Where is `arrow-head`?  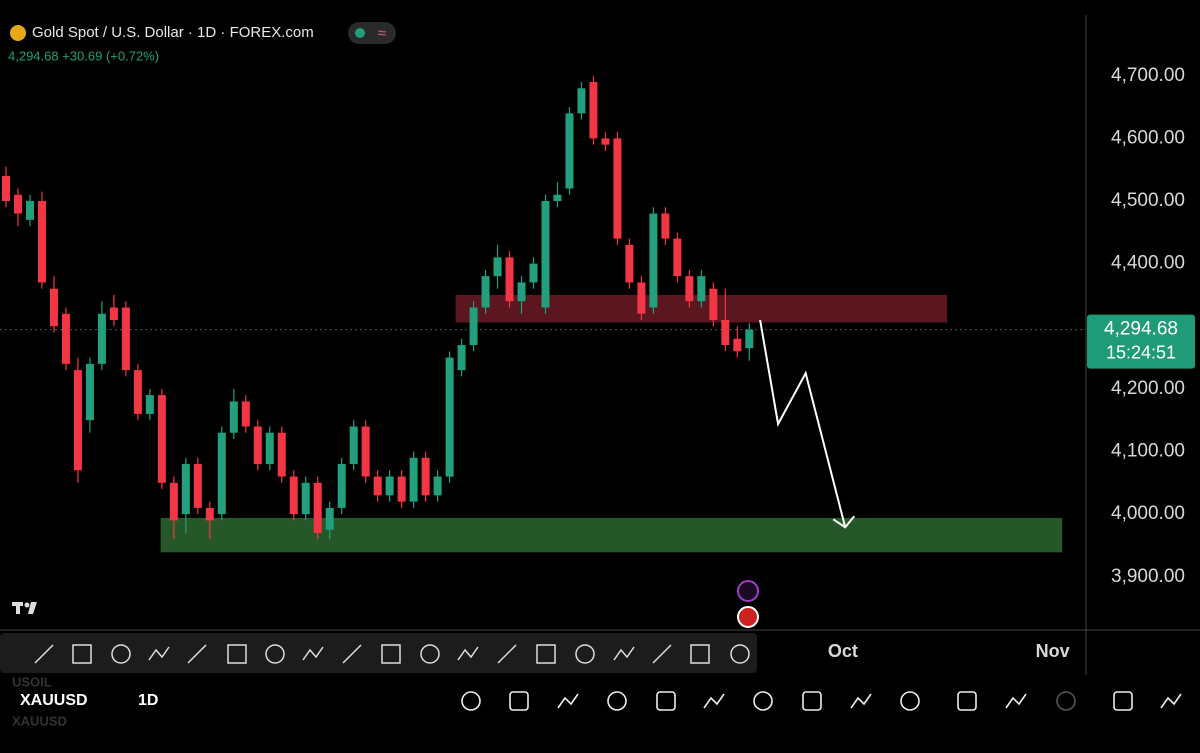
arrow-head is located at coordinates (843, 522).